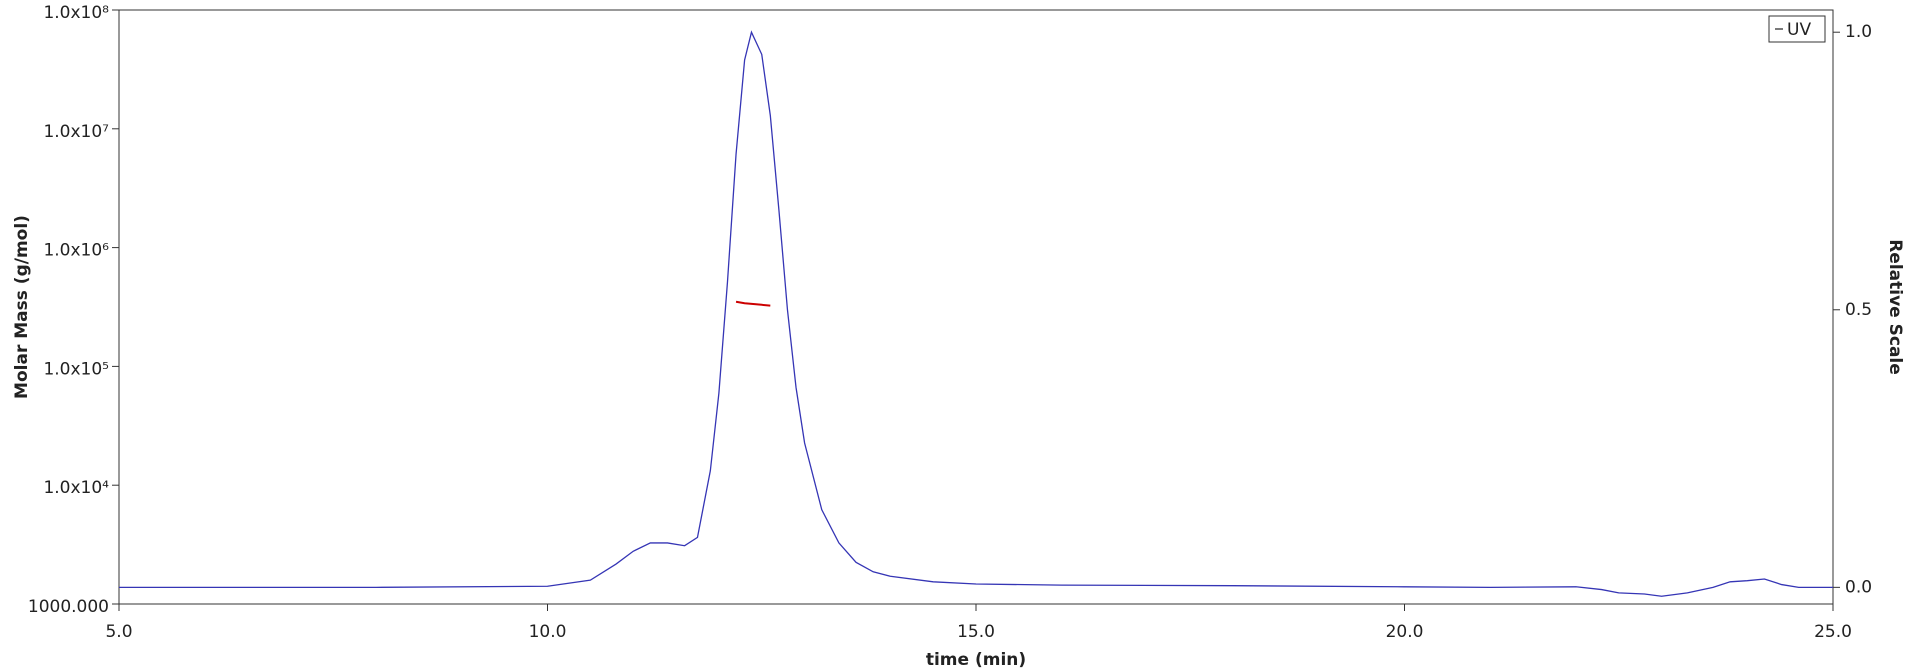 This screenshot has width=1920, height=672. What do you see at coordinates (118, 632) in the screenshot?
I see `x-tick-label: 5.0` at bounding box center [118, 632].